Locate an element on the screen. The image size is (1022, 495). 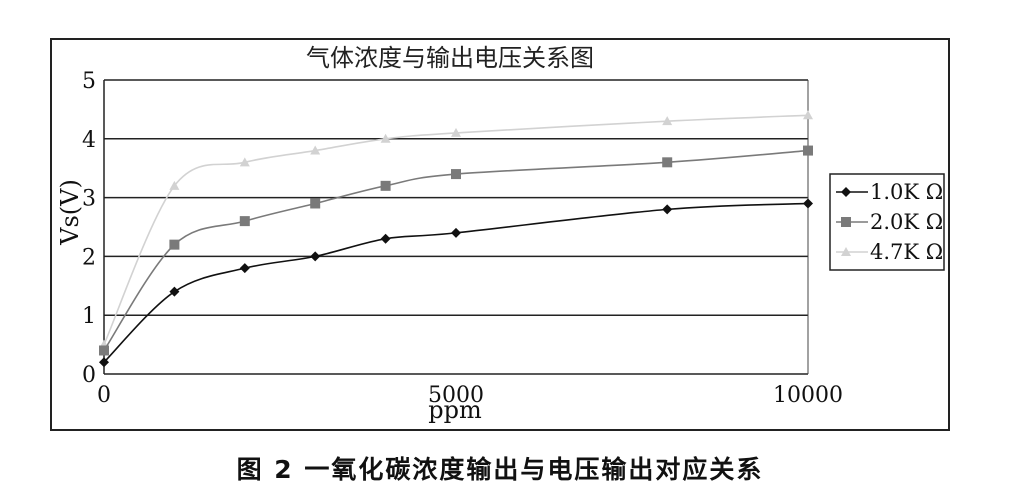
figure-caption: 图 2 一氧化碳浓度输出与电压输出对应关系 is located at coordinates (500, 469).